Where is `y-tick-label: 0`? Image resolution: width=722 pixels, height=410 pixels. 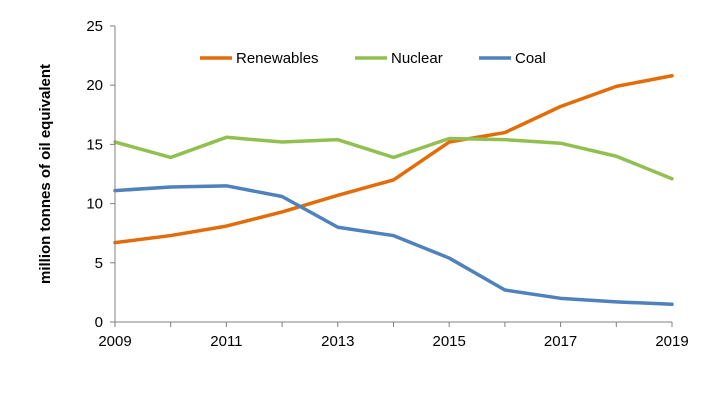
y-tick-label: 0 is located at coordinates (99, 322).